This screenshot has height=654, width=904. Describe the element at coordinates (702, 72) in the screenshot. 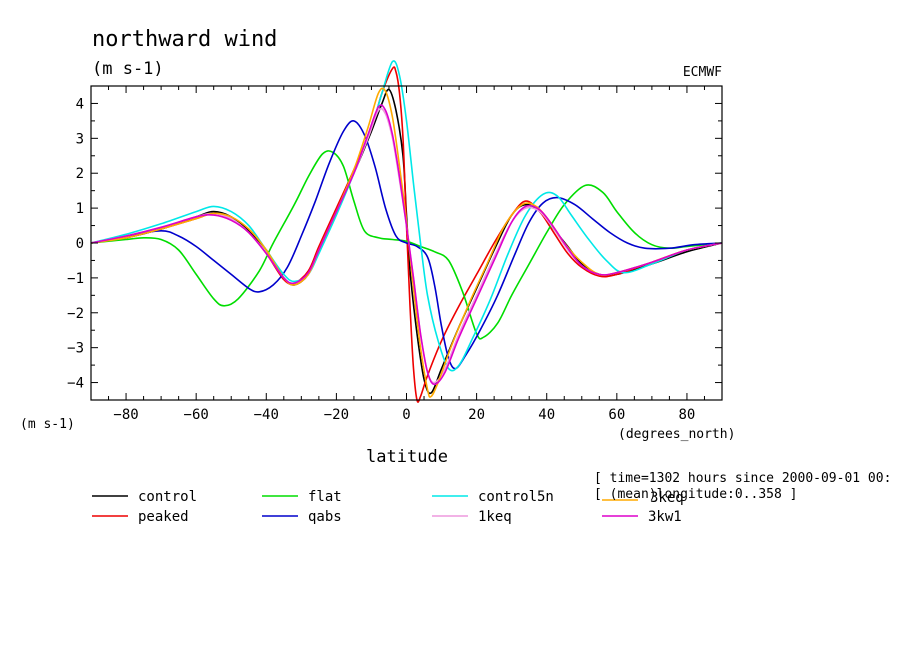

I see `source-label: ECMWF` at that location.